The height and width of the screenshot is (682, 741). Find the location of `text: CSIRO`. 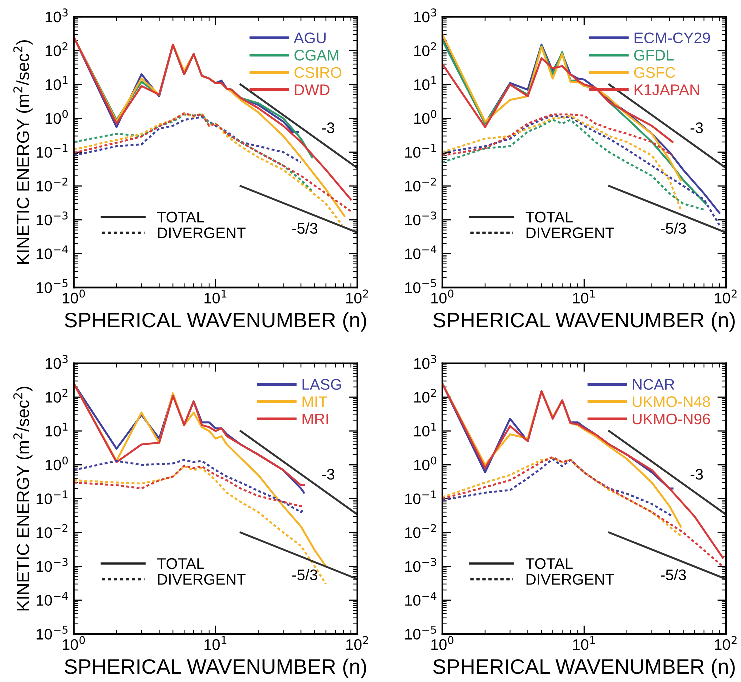

text: CSIRO is located at coordinates (318, 72).